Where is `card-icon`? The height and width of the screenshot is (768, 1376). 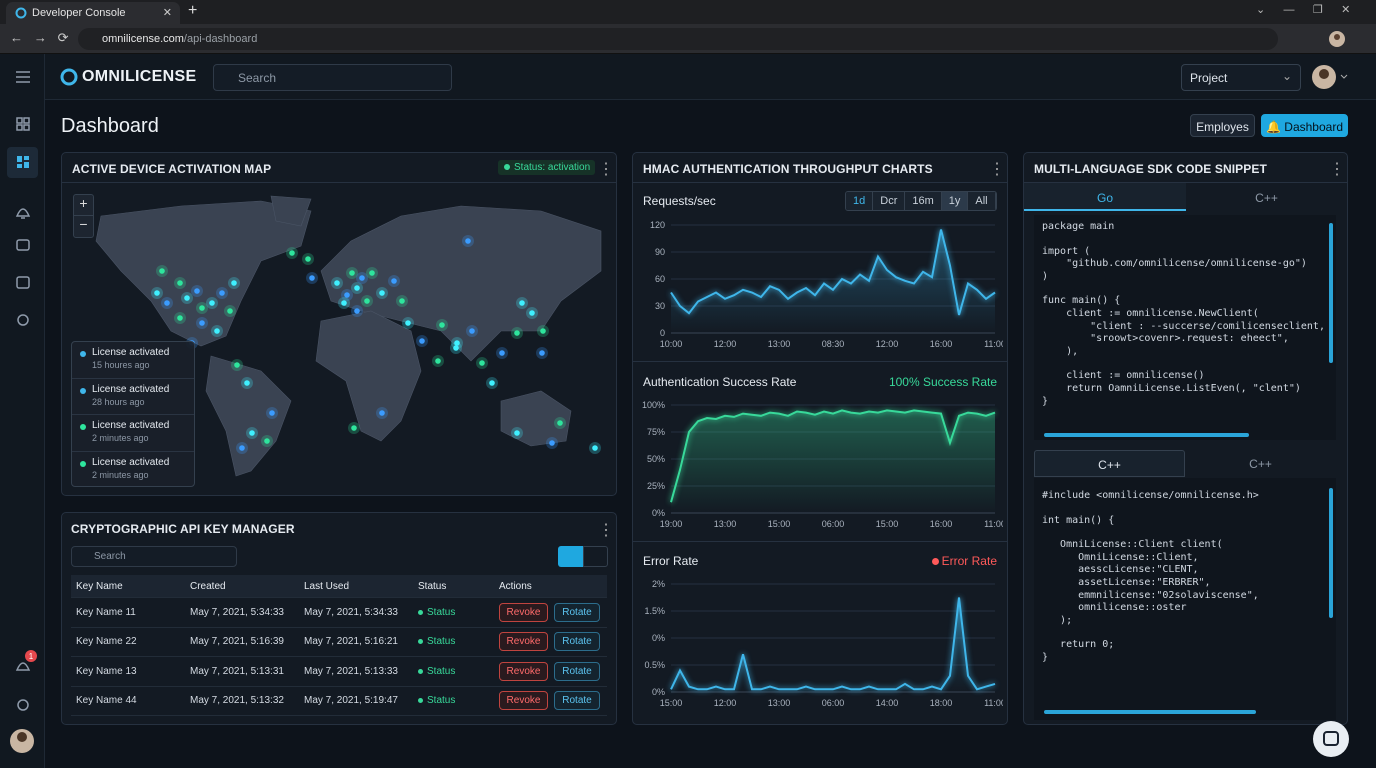
card-icon is located at coordinates (23, 245).